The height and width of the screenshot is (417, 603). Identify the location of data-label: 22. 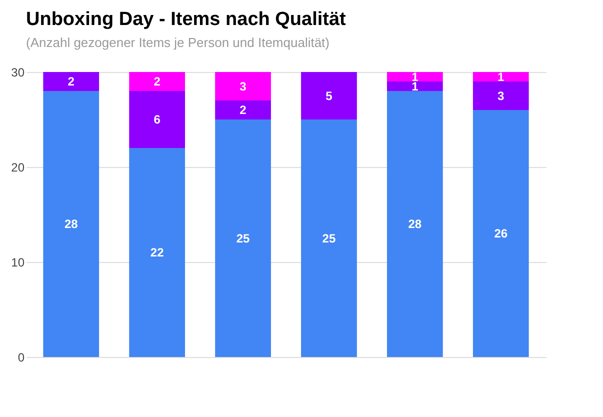
(157, 253).